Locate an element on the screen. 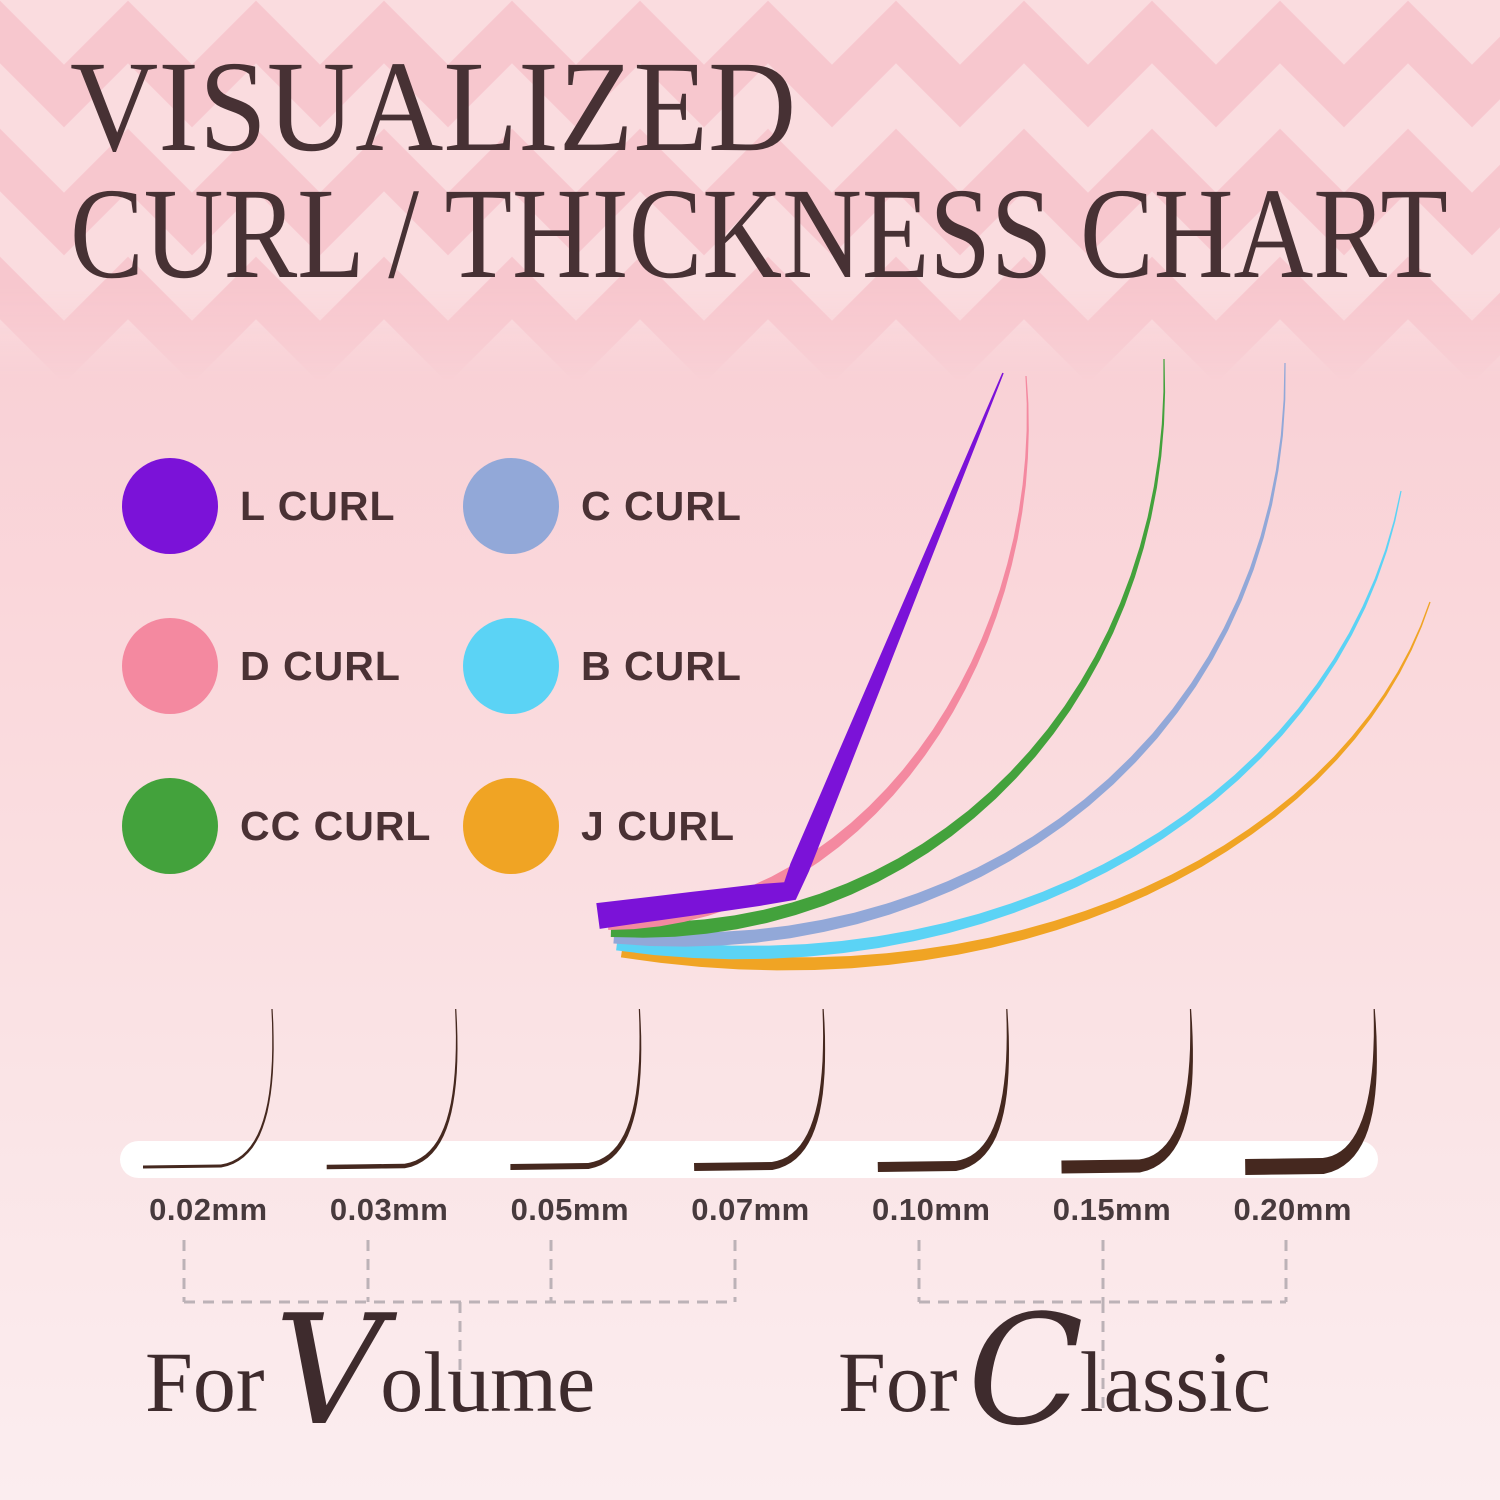 Image resolution: width=1500 pixels, height=1500 pixels. legend-item-b-curl: B CURL is located at coordinates (602, 666).